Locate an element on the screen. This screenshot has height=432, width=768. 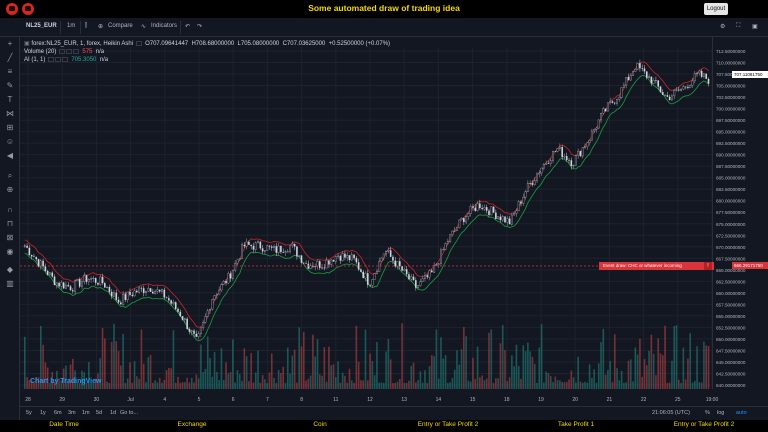
time-axis-label: 30 is located at coordinates (97, 400).